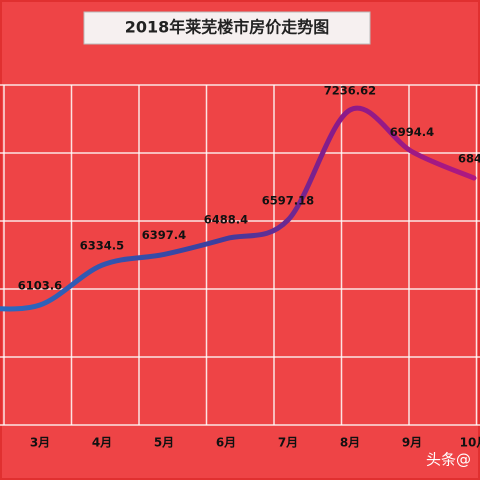 The height and width of the screenshot is (480, 480). I want to click on x-tick-label: 4月, so click(102, 443).